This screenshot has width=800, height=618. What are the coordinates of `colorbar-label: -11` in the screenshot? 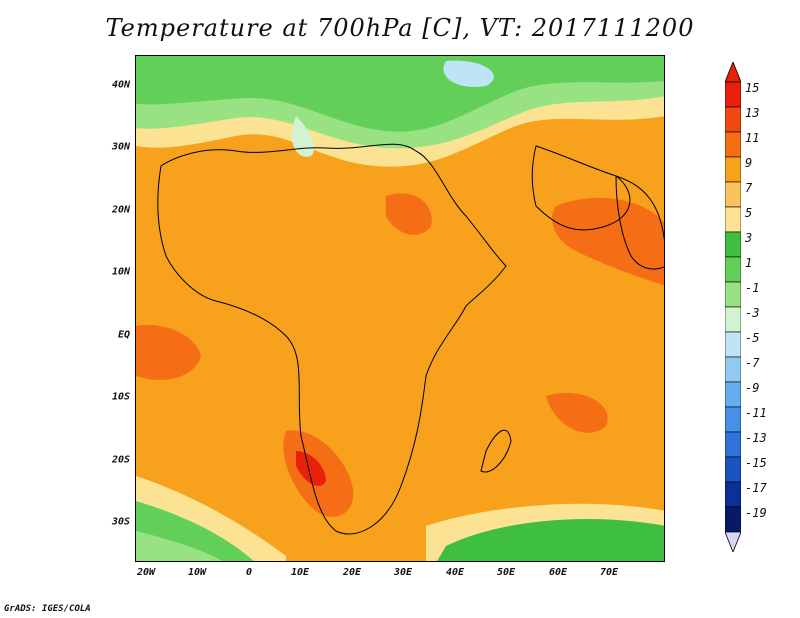 It's located at (756, 413).